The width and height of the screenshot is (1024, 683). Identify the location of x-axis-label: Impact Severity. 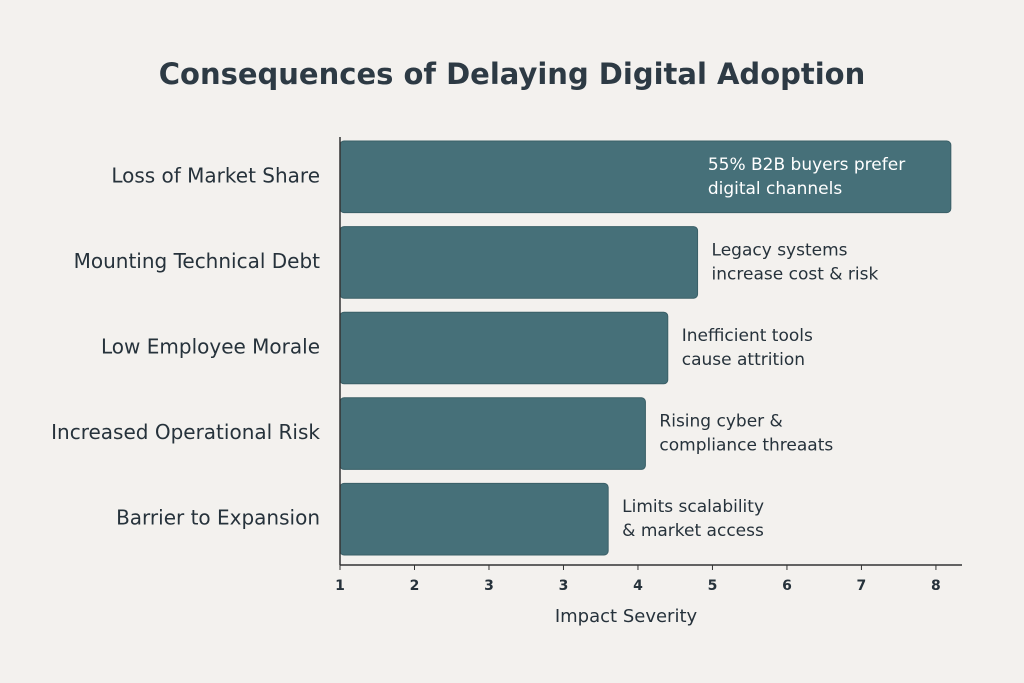
(626, 616).